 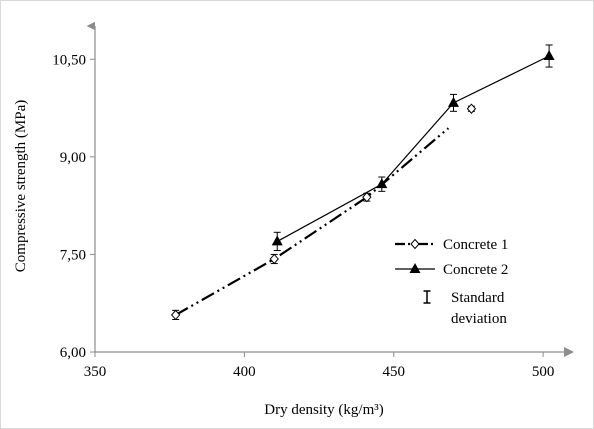 I want to click on y-tick-label: 6,00, so click(x=73, y=353).